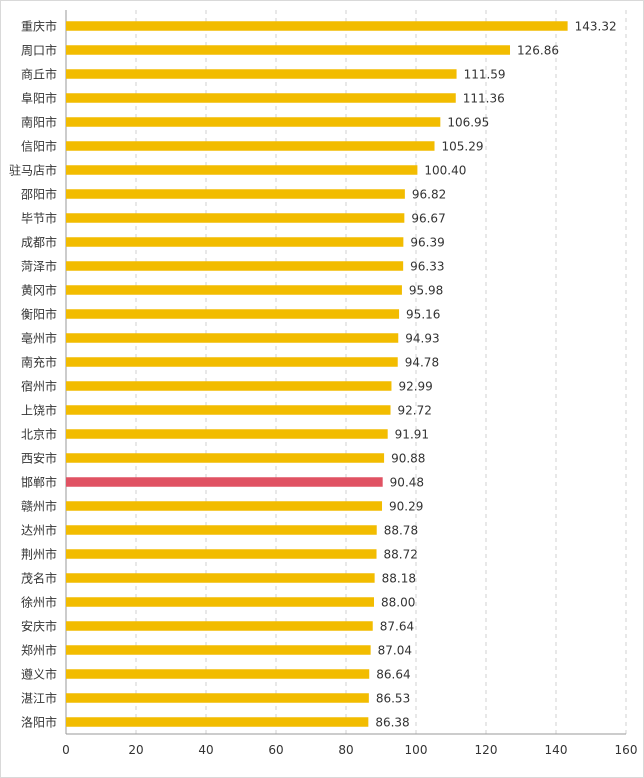 The width and height of the screenshot is (644, 778). Describe the element at coordinates (39, 698) in the screenshot. I see `category-label: 湛江市` at that location.